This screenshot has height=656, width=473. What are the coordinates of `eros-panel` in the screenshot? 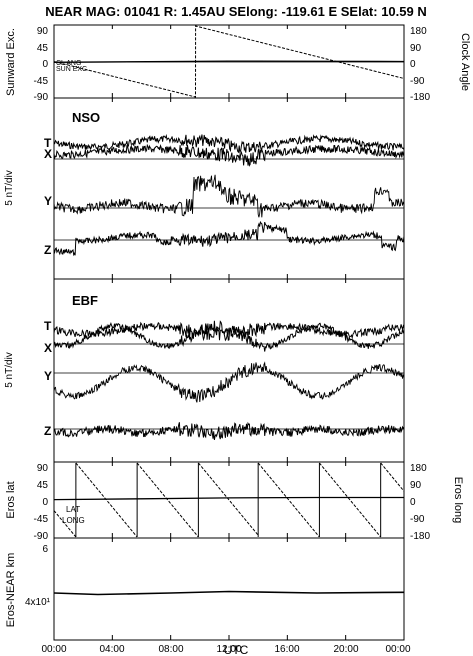 It's located at (229, 500).